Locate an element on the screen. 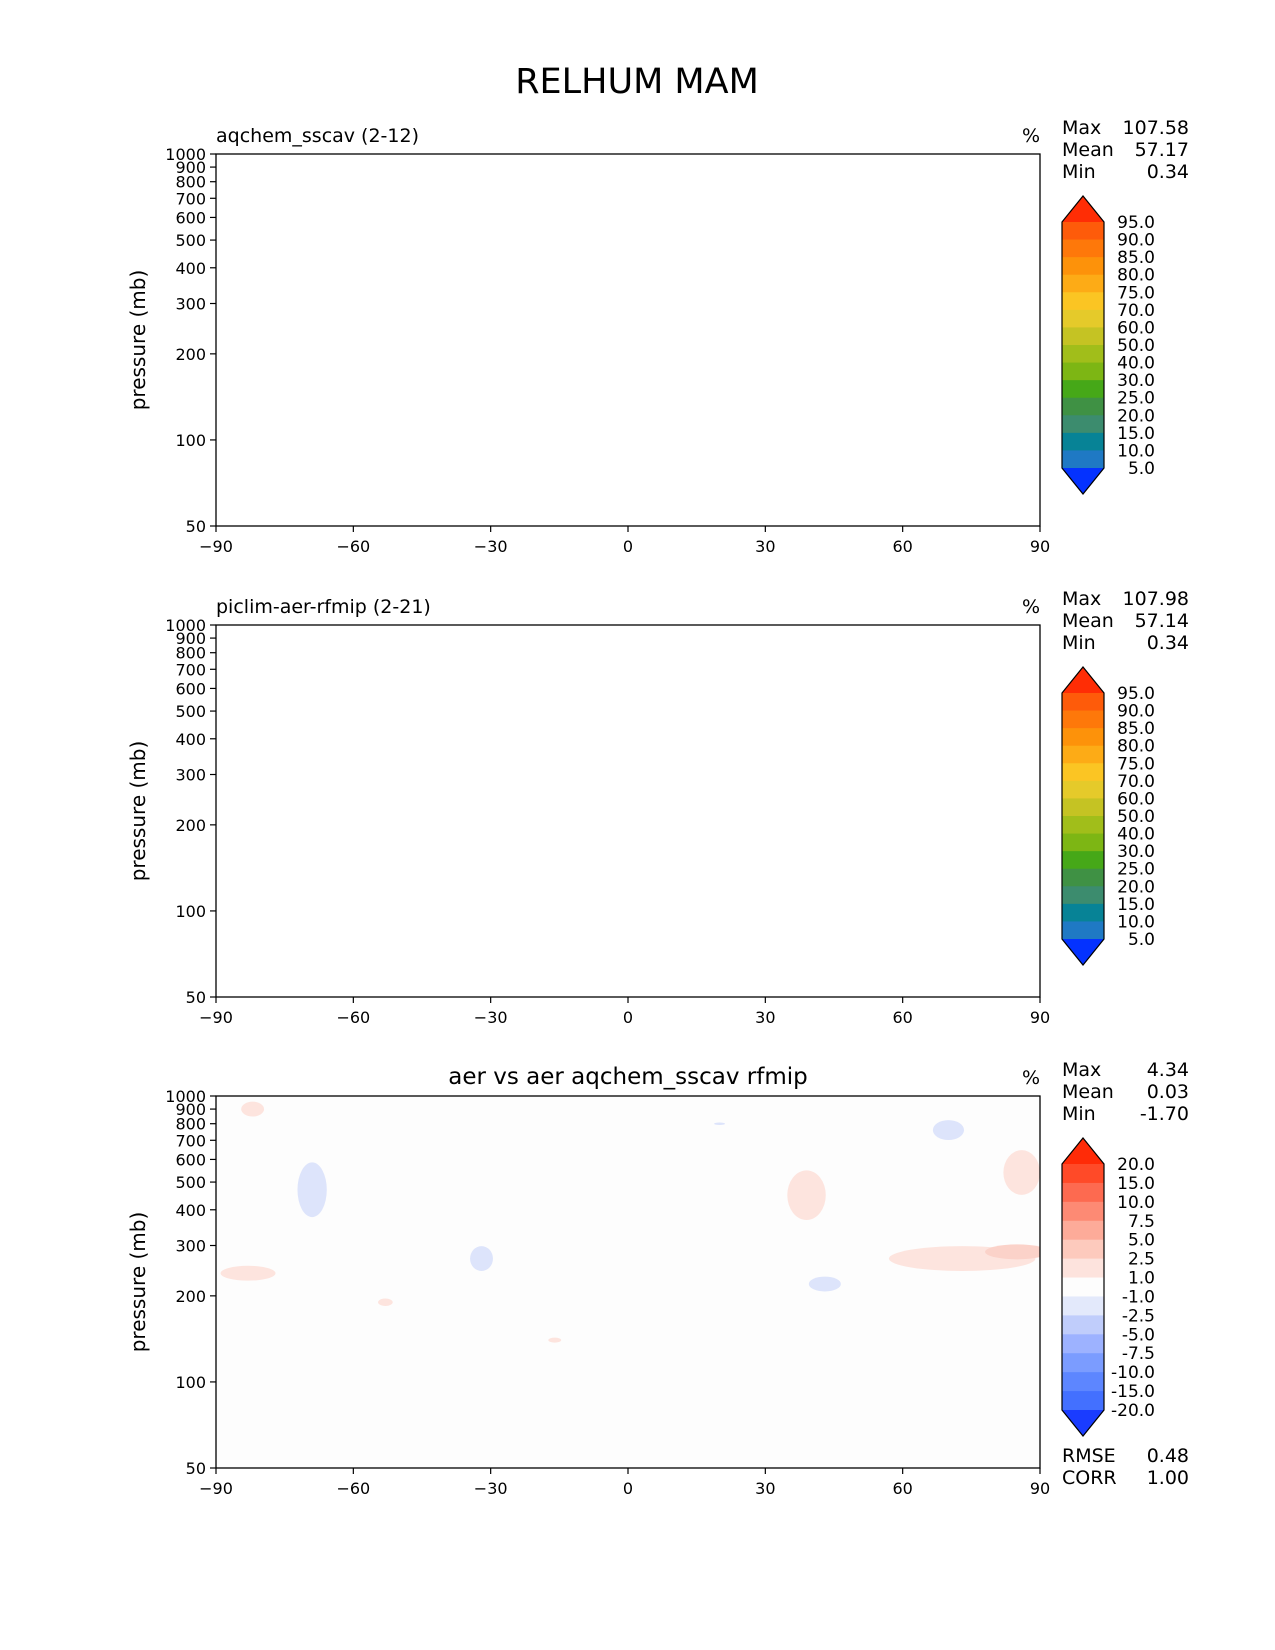  y-tick-label: 600 is located at coordinates (190, 217).